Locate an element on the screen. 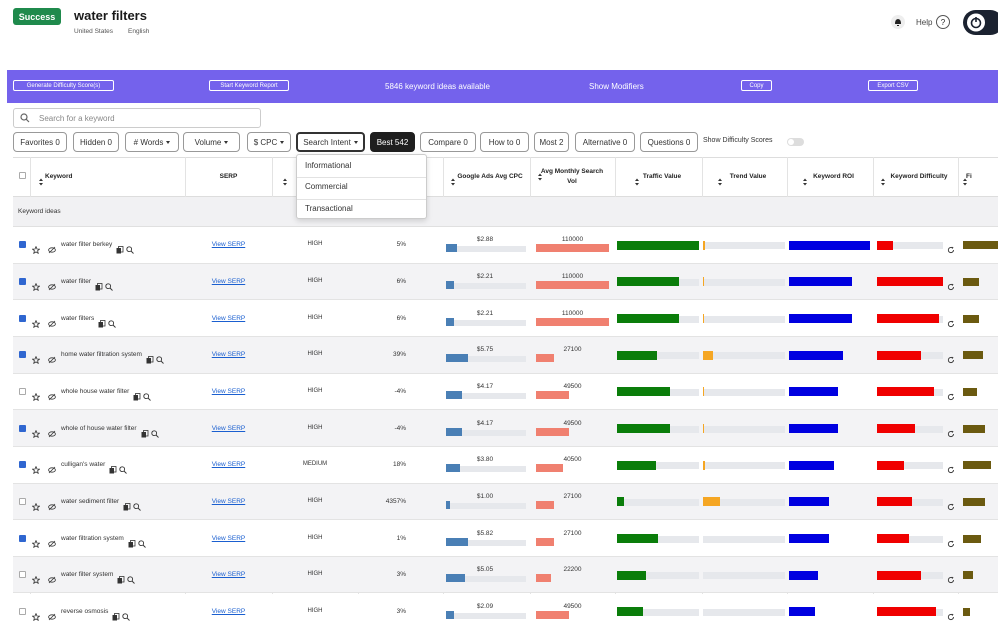 The width and height of the screenshot is (998, 626). keyword: water filtration system is located at coordinates (92, 538).